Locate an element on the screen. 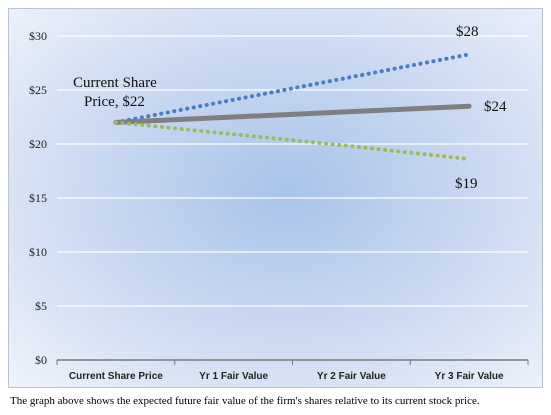 The width and height of the screenshot is (551, 415). y-tick-label: $10 is located at coordinates (38, 252).